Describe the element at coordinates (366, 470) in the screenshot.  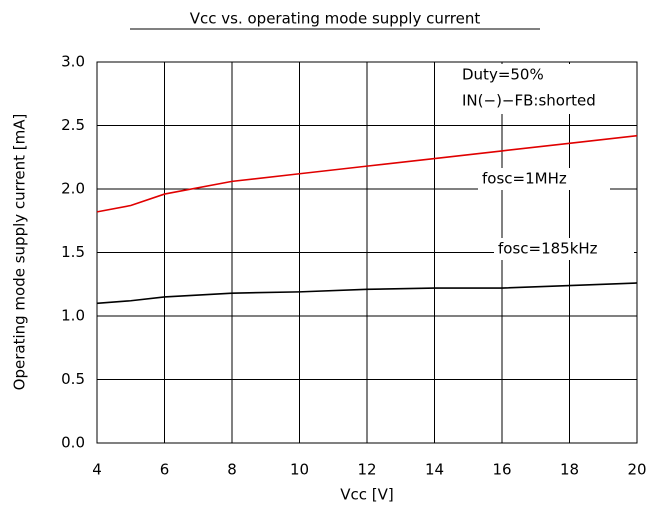
I see `x-tick-label: 12` at that location.